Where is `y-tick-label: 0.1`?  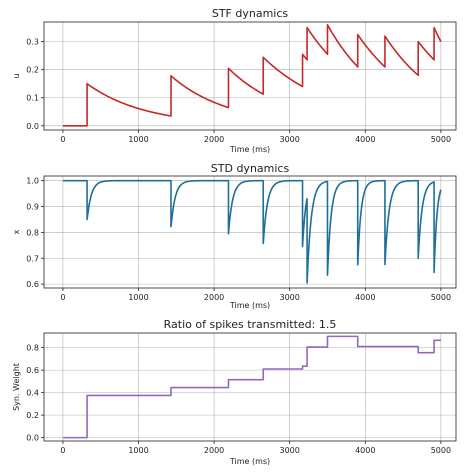
y-tick-label: 0.1 is located at coordinates (32, 98).